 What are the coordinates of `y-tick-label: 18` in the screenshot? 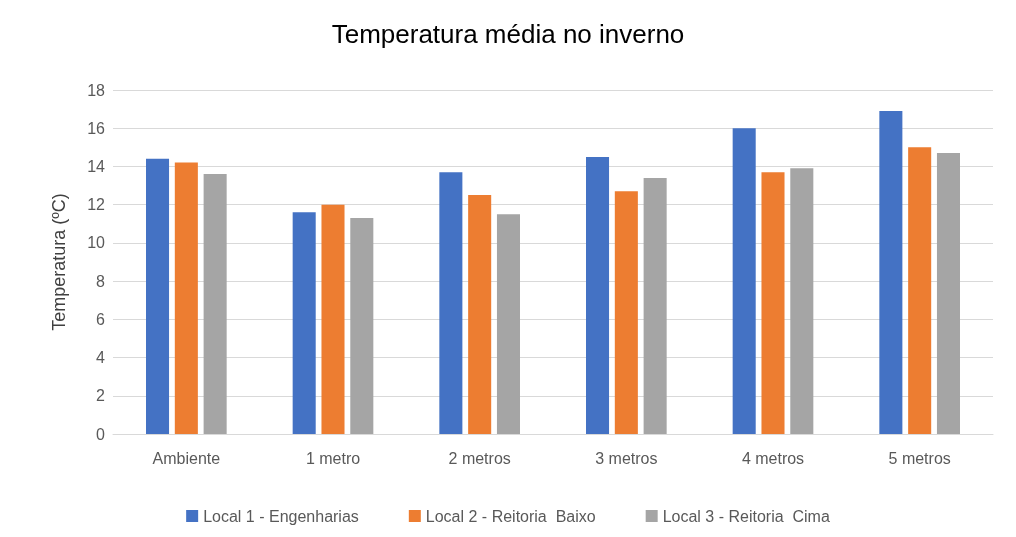 It's located at (96, 90).